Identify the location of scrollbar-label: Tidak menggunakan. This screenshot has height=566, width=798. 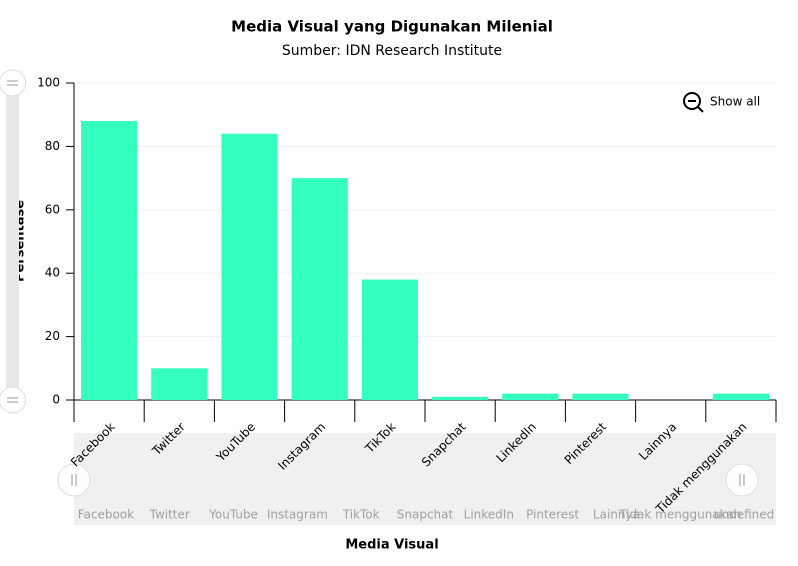
(679, 515).